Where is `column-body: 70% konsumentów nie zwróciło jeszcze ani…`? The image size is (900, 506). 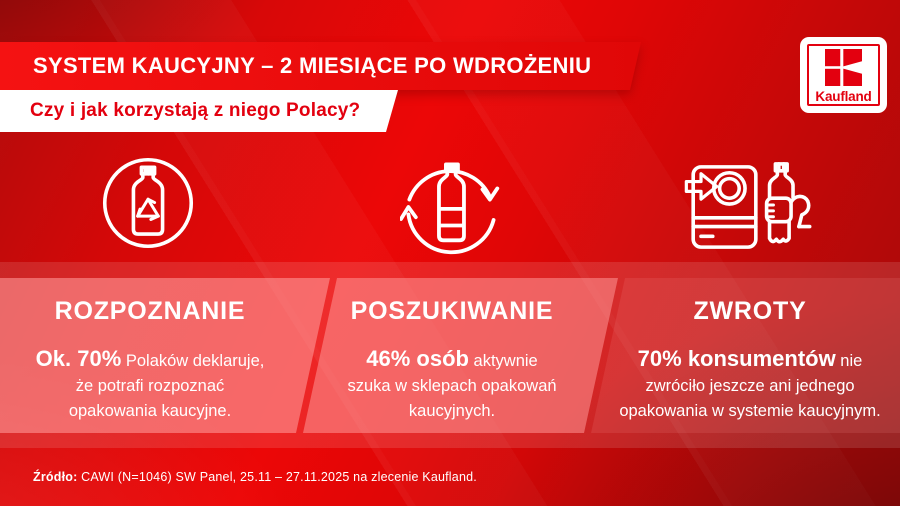 column-body: 70% konsumentów nie zwróciło jeszcze ani… is located at coordinates (747, 385).